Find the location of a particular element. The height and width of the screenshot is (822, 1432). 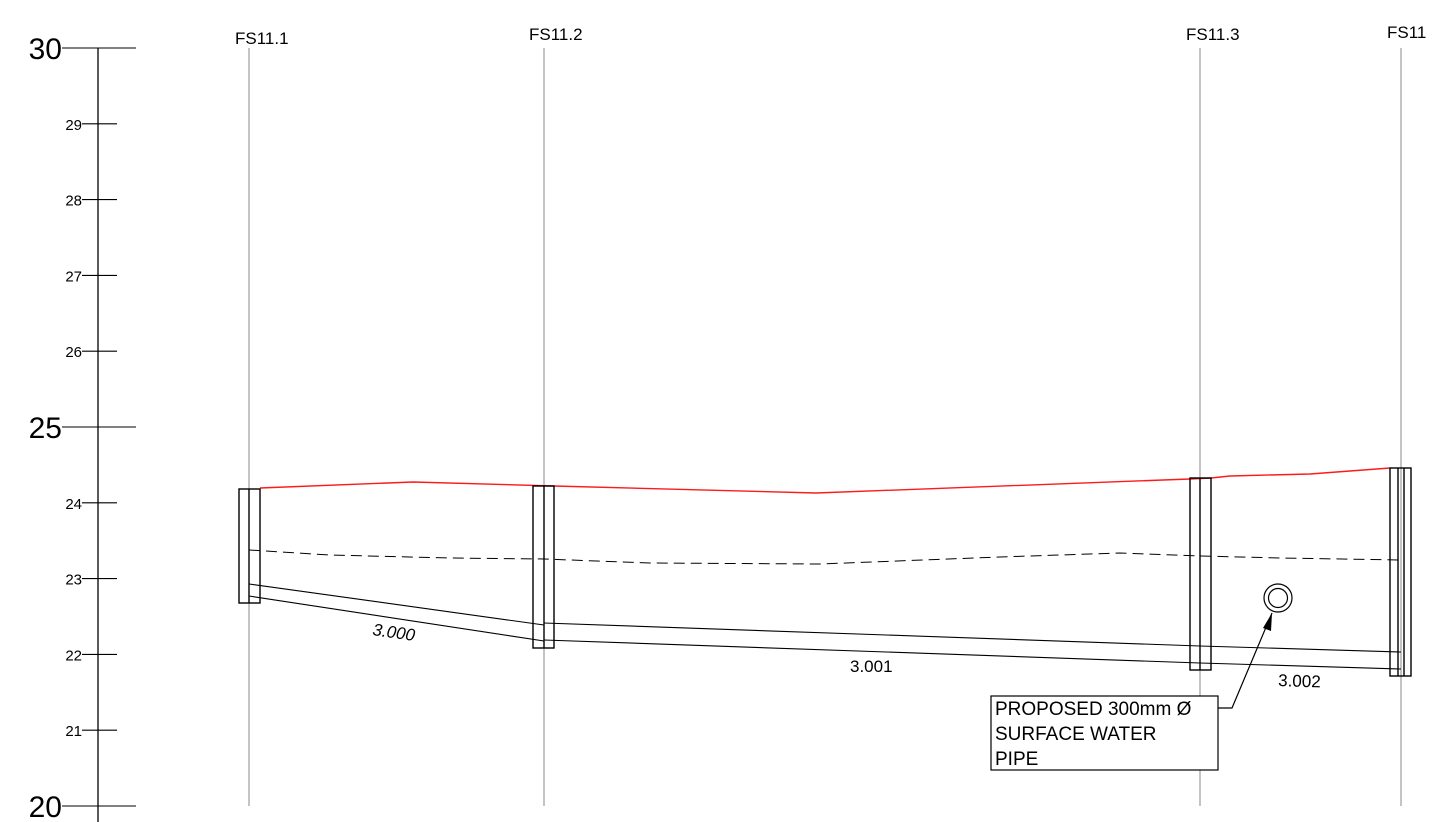

tick-label: 24 is located at coordinates (73, 504).